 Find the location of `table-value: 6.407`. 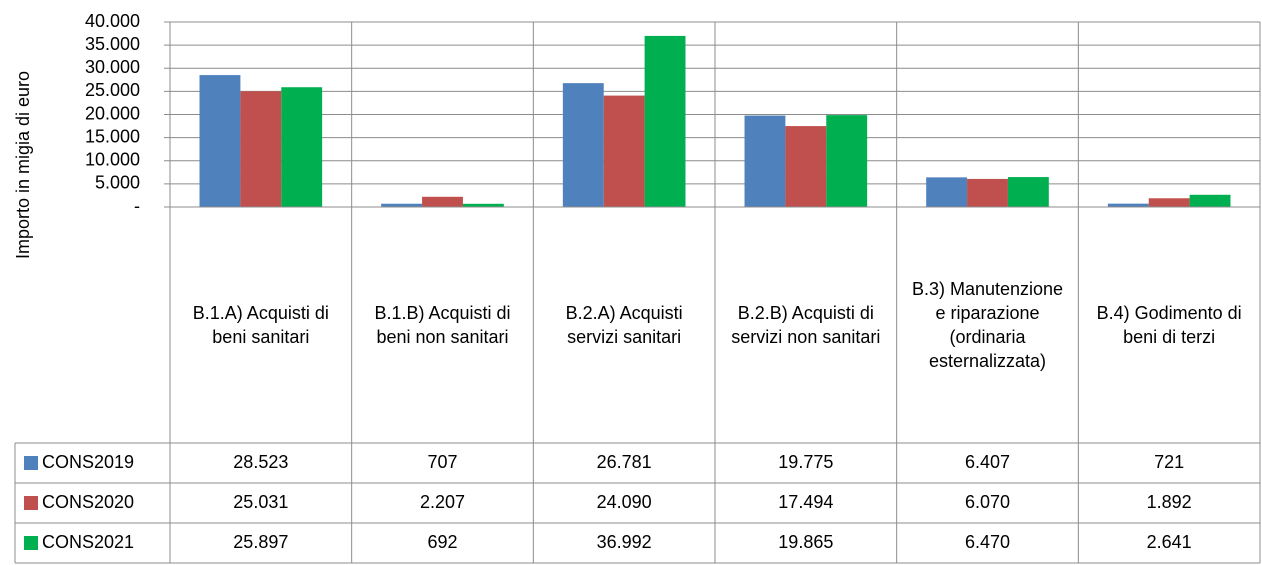

table-value: 6.407 is located at coordinates (987, 462).